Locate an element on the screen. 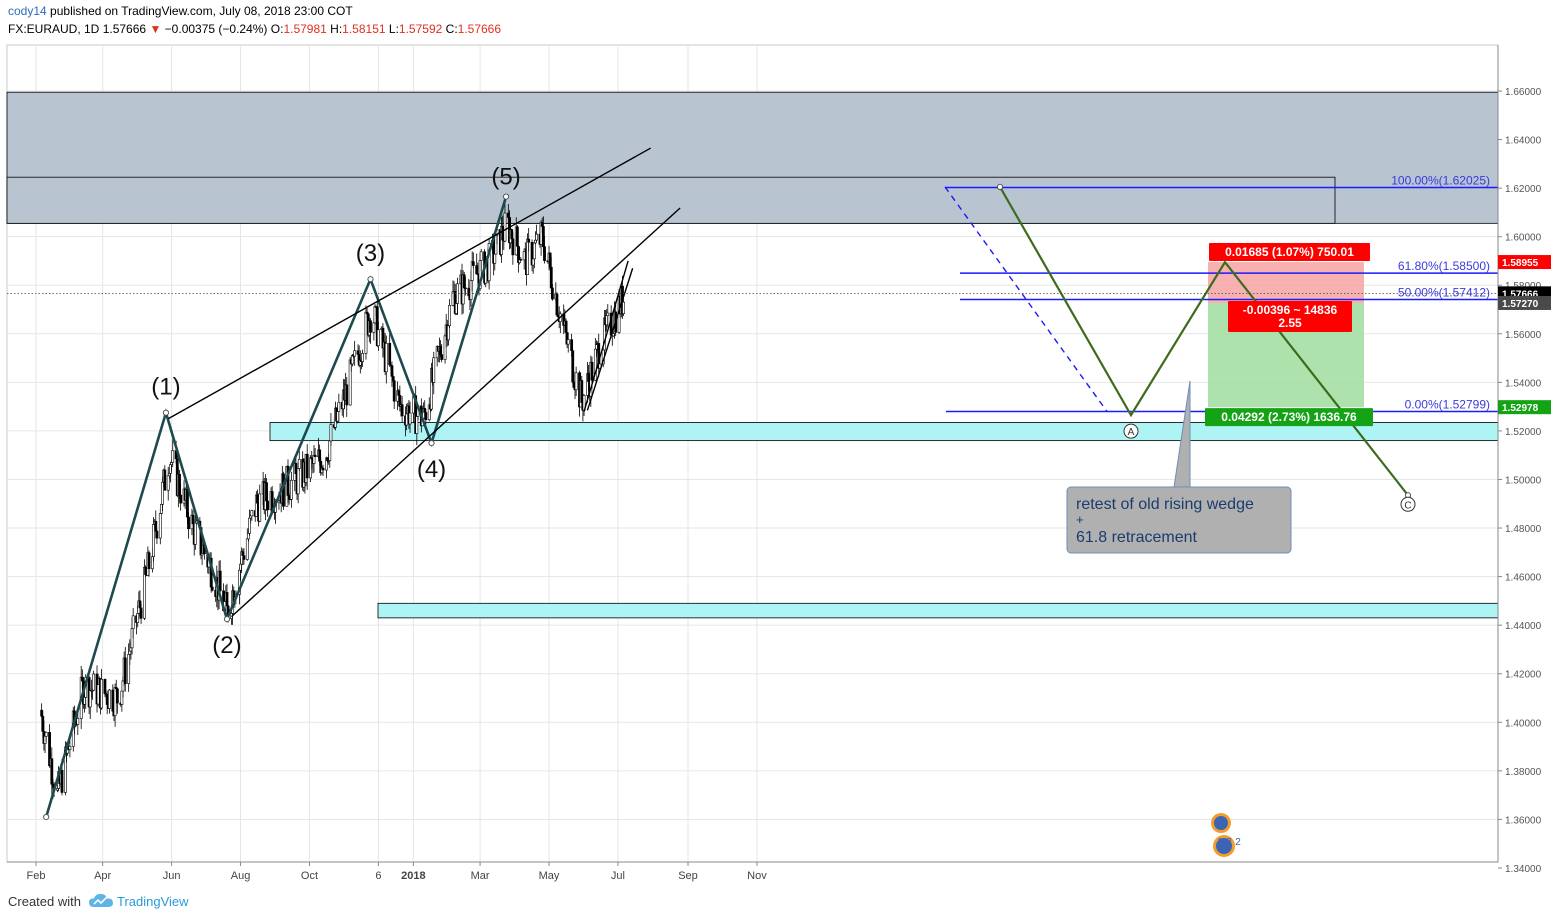  price-badge-bg-target is located at coordinates (1524, 407).